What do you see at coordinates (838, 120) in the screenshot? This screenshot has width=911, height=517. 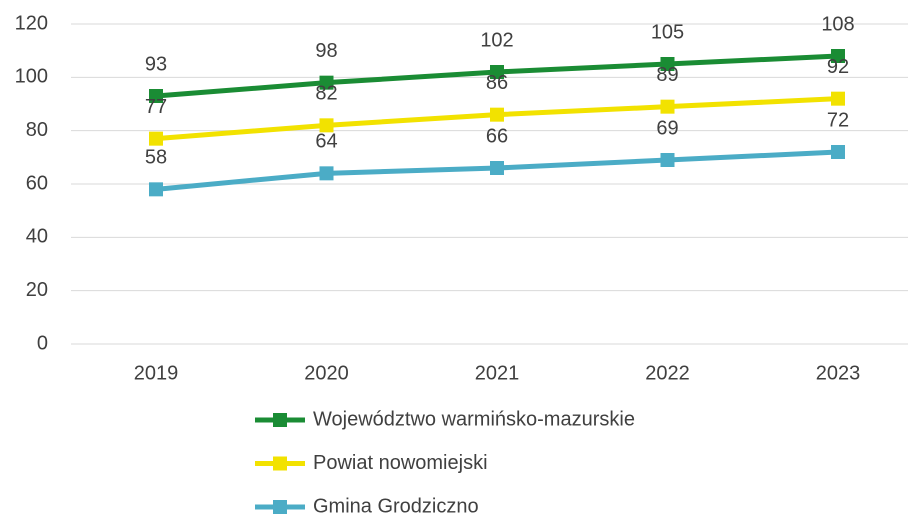 I see `data-label: 72` at bounding box center [838, 120].